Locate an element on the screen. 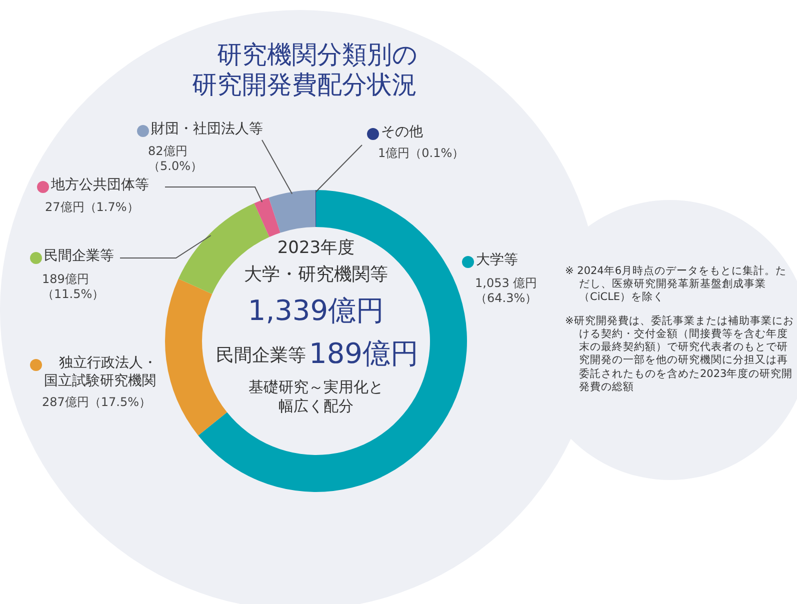 The height and width of the screenshot is (604, 797). legend-label: 民間企業等 is located at coordinates (79, 257).